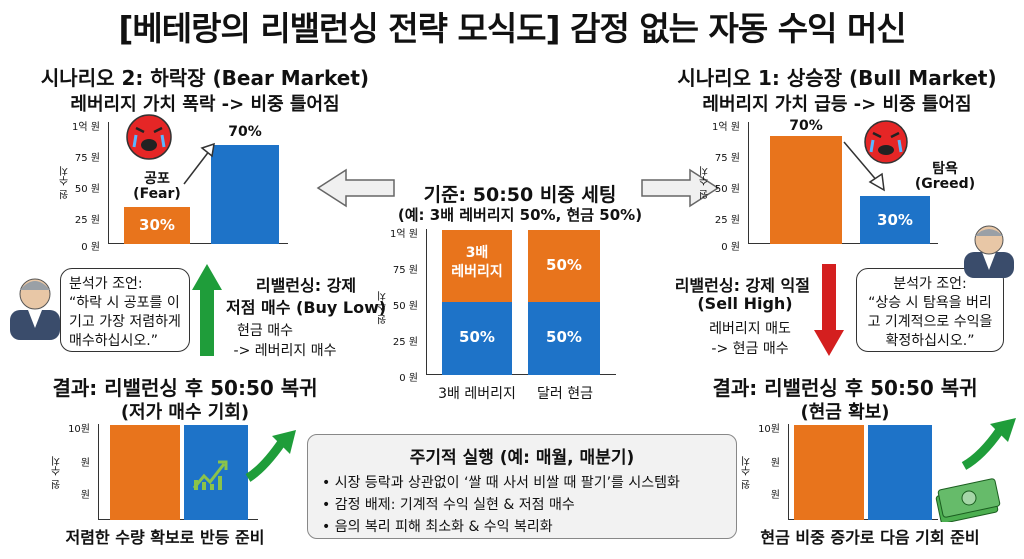  I want to click on bear-action-line2: -> 레버리지 매수, so click(285, 351).